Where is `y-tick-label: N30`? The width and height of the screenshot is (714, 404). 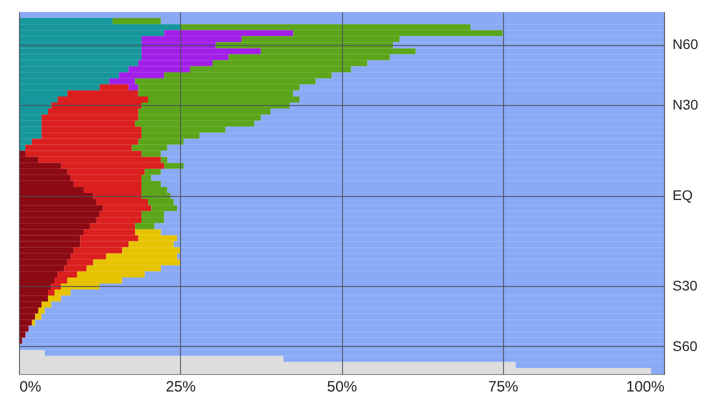 y-tick-label: N30 is located at coordinates (685, 104).